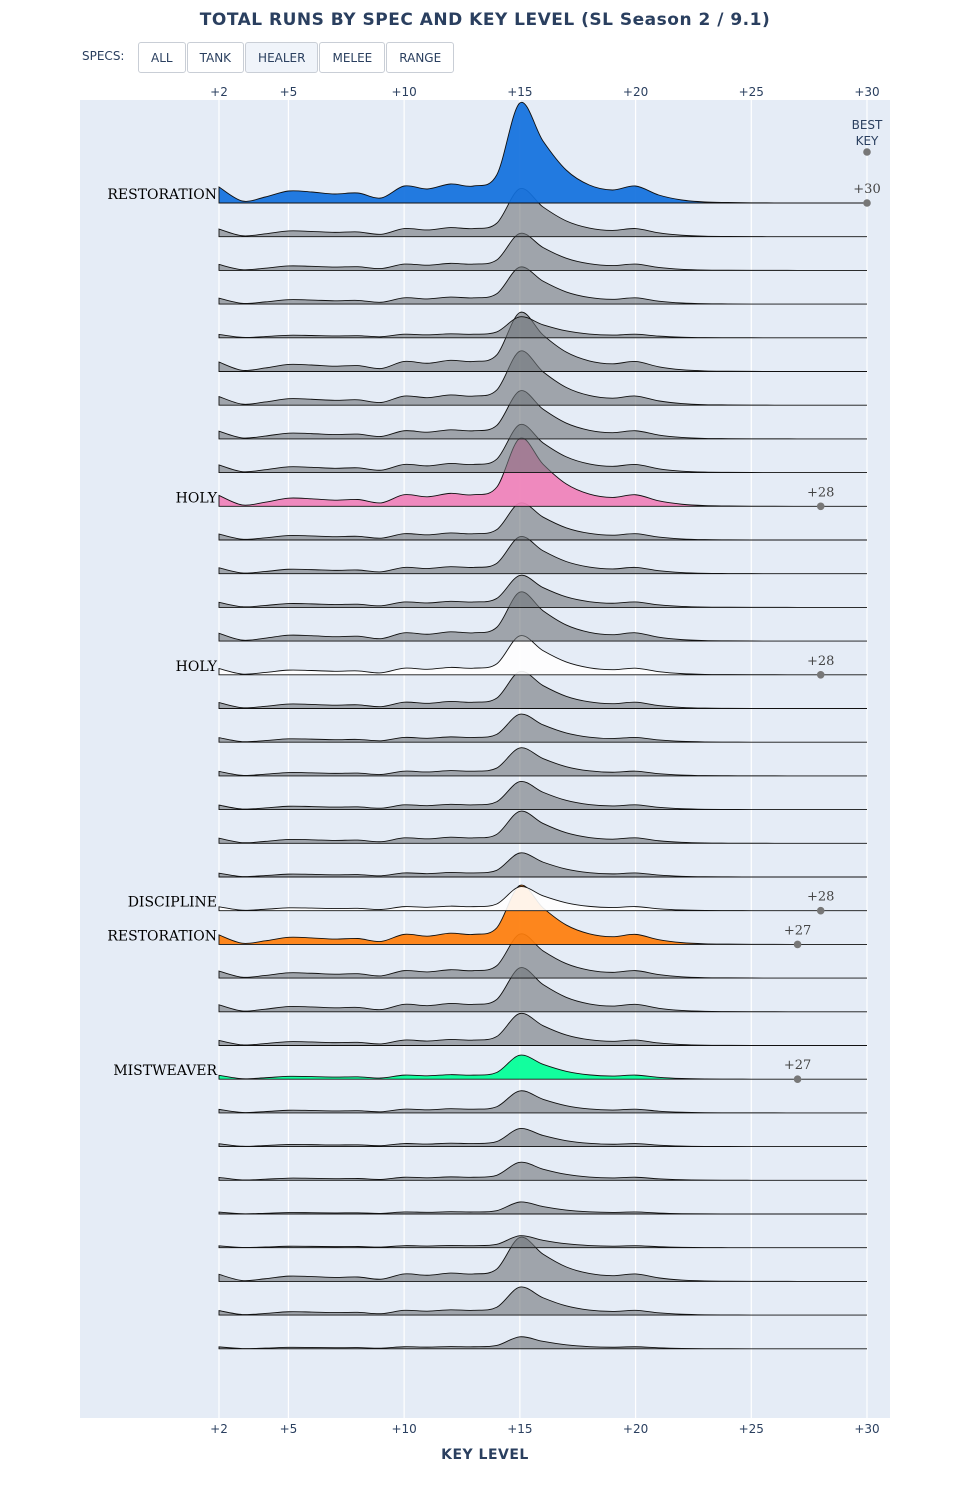 This screenshot has height=1500, width=970. I want to click on x-tick-label-bottom: +20, so click(635, 1429).